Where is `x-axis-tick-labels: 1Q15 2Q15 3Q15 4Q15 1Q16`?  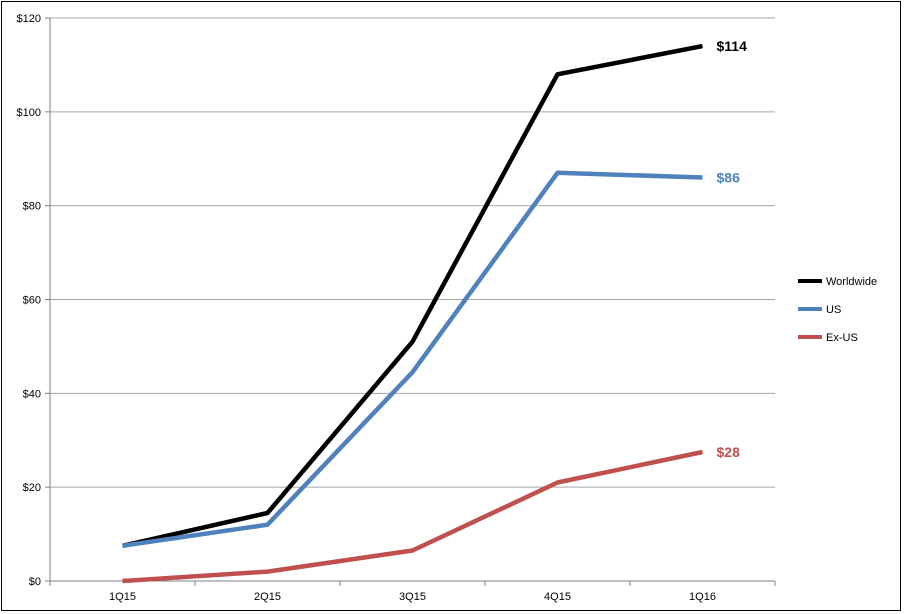
x-axis-tick-labels: 1Q15 2Q15 3Q15 4Q15 1Q16 is located at coordinates (412, 597).